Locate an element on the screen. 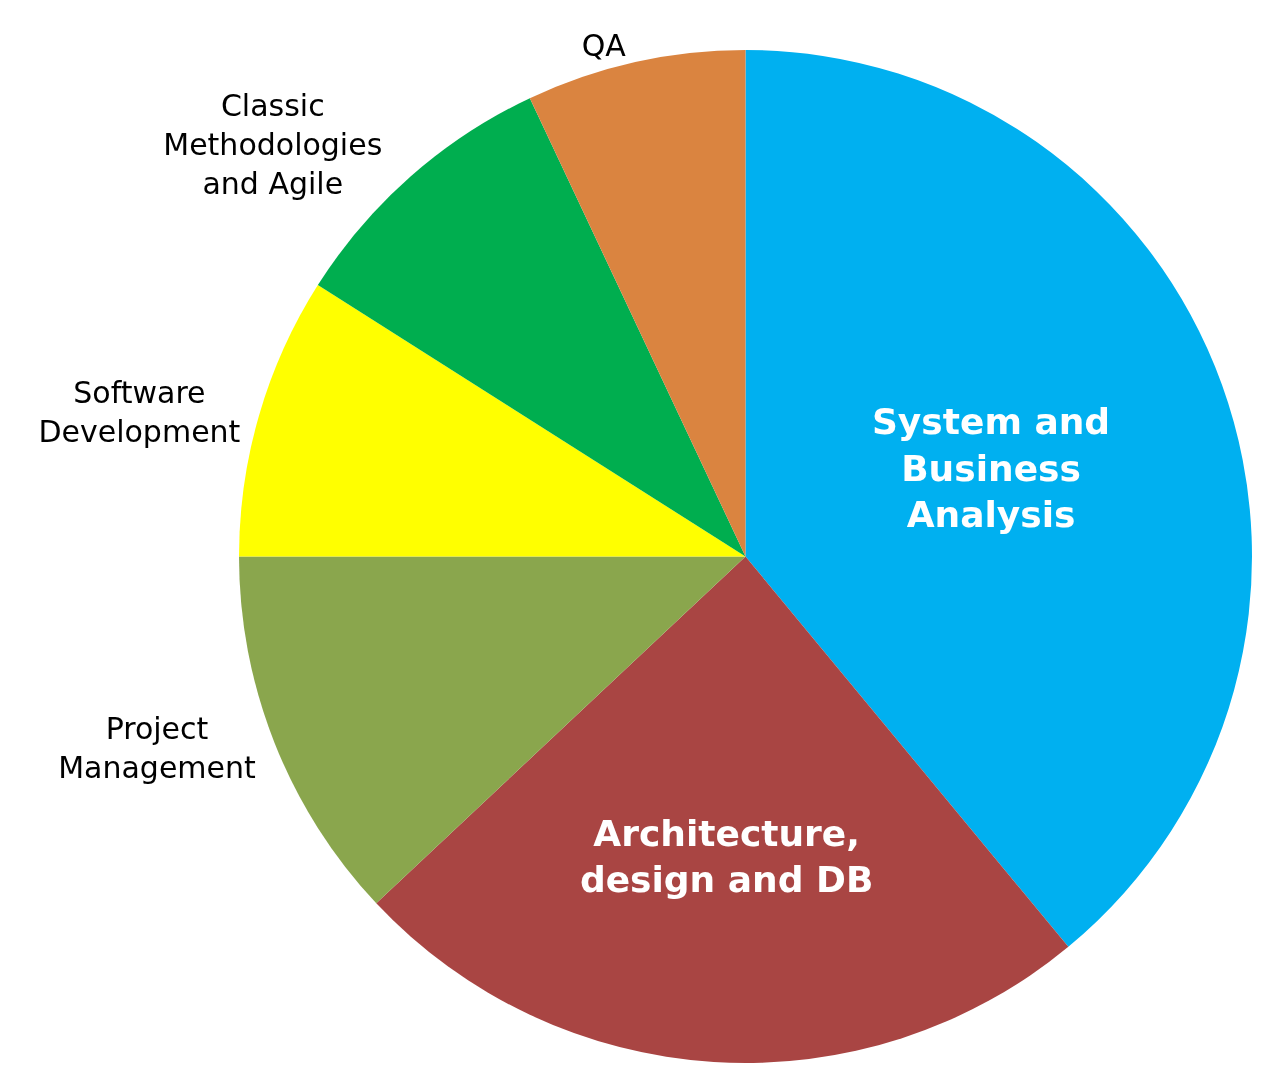  pie-slice is located at coordinates (492, 421).